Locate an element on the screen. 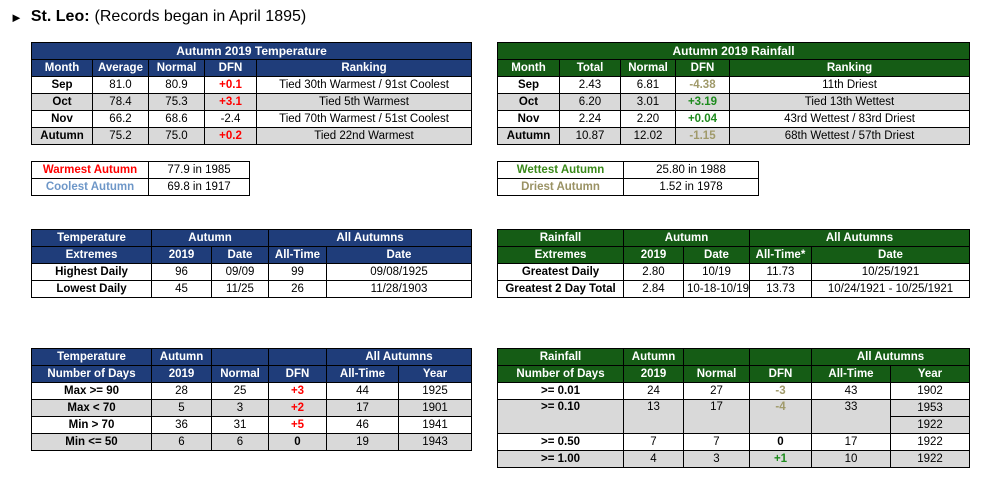 Image resolution: width=997 pixels, height=485 pixels. dfn-cell: +5 is located at coordinates (297, 425).